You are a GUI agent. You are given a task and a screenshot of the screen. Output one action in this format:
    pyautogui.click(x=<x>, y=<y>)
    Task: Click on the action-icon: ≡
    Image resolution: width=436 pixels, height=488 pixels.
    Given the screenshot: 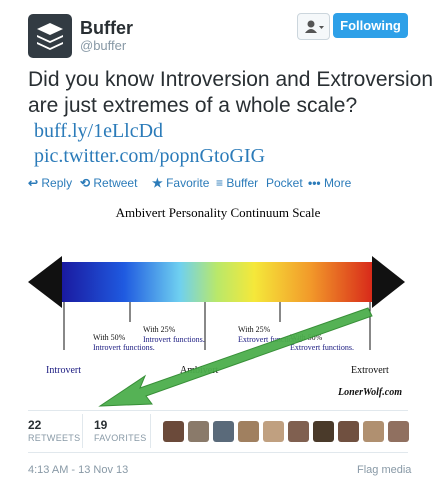 What is the action you would take?
    pyautogui.click(x=221, y=183)
    